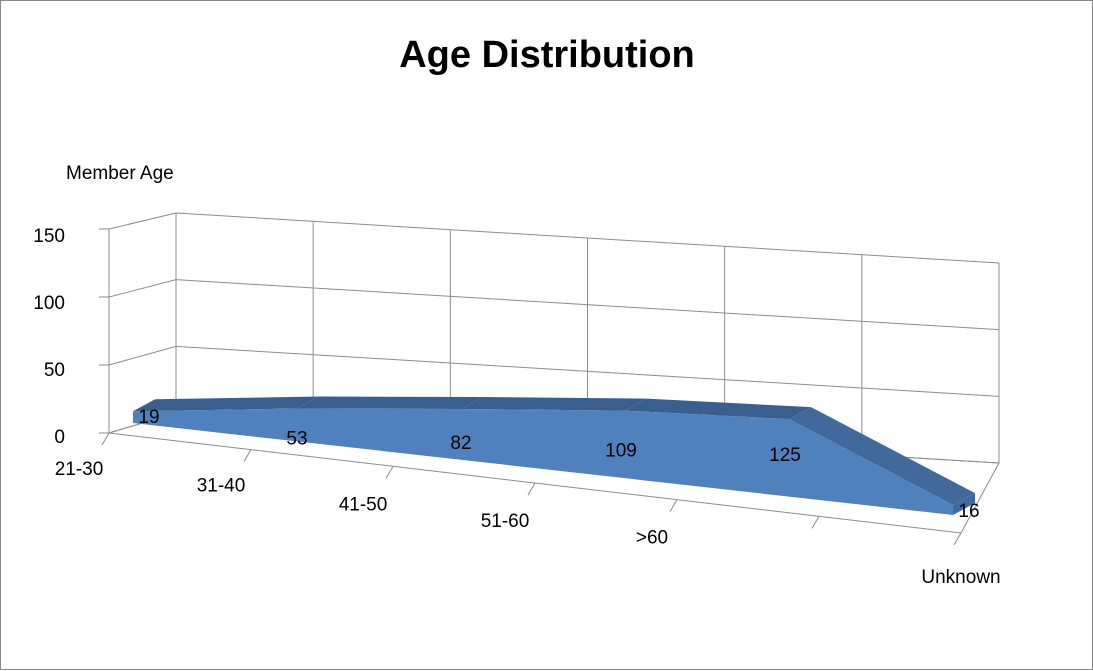  What do you see at coordinates (49, 303) in the screenshot?
I see `y-tick-label-100: 100` at bounding box center [49, 303].